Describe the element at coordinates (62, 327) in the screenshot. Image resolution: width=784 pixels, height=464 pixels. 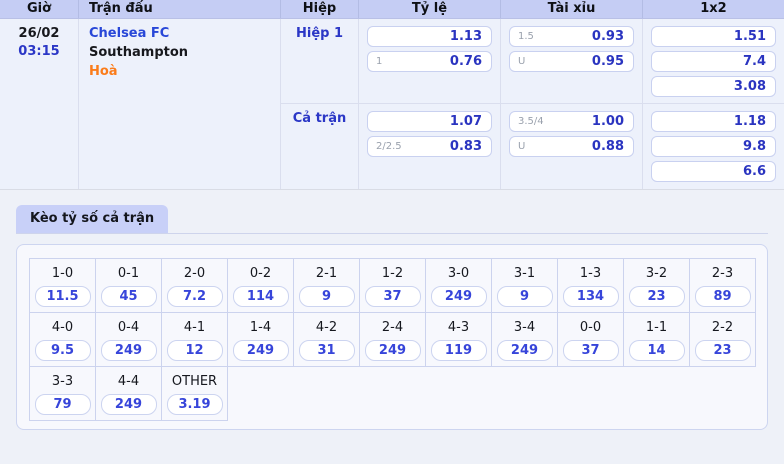
I see `score-label: 4-0` at that location.